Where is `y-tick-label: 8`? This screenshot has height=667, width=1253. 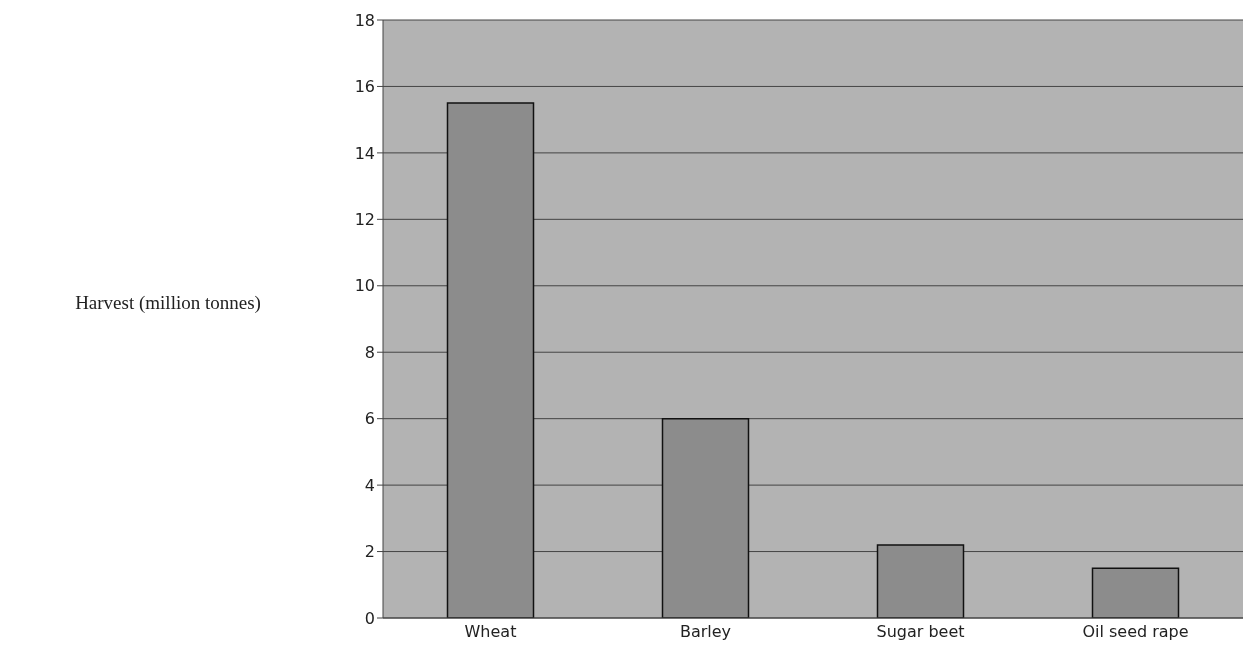
y-tick-label: 8 is located at coordinates (369, 352).